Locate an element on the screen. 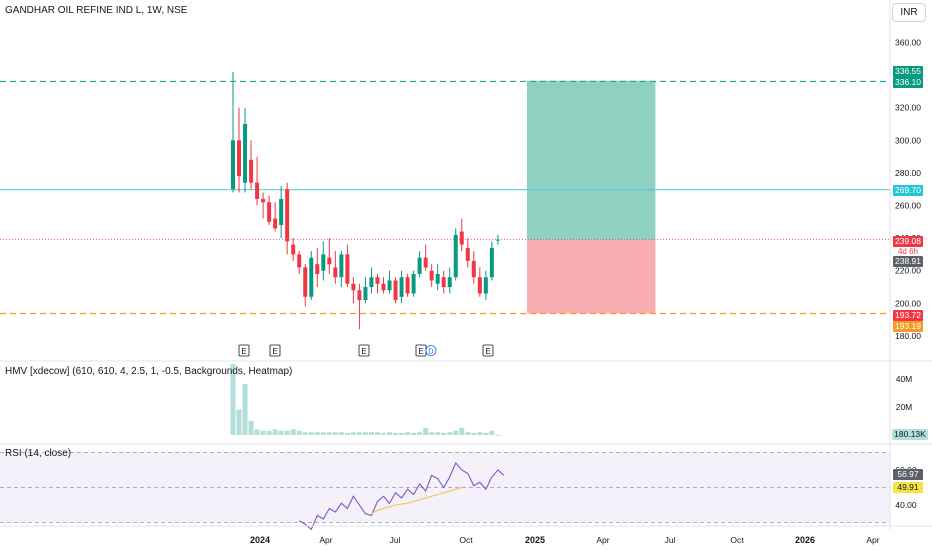  currency-selector: INR is located at coordinates (909, 12).